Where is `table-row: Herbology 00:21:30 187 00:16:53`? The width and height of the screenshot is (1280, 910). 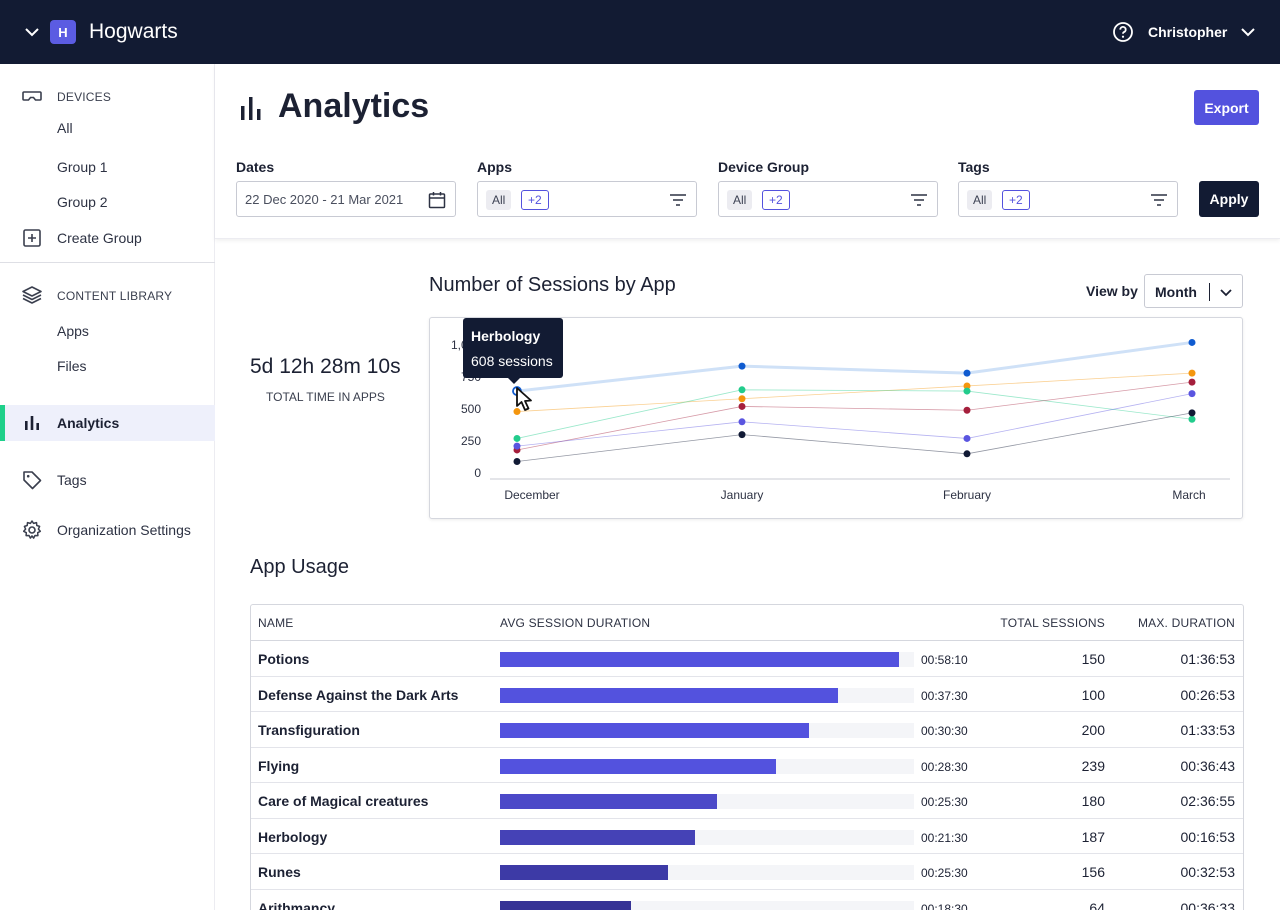 table-row: Herbology 00:21:30 187 00:16:53 is located at coordinates (747, 836).